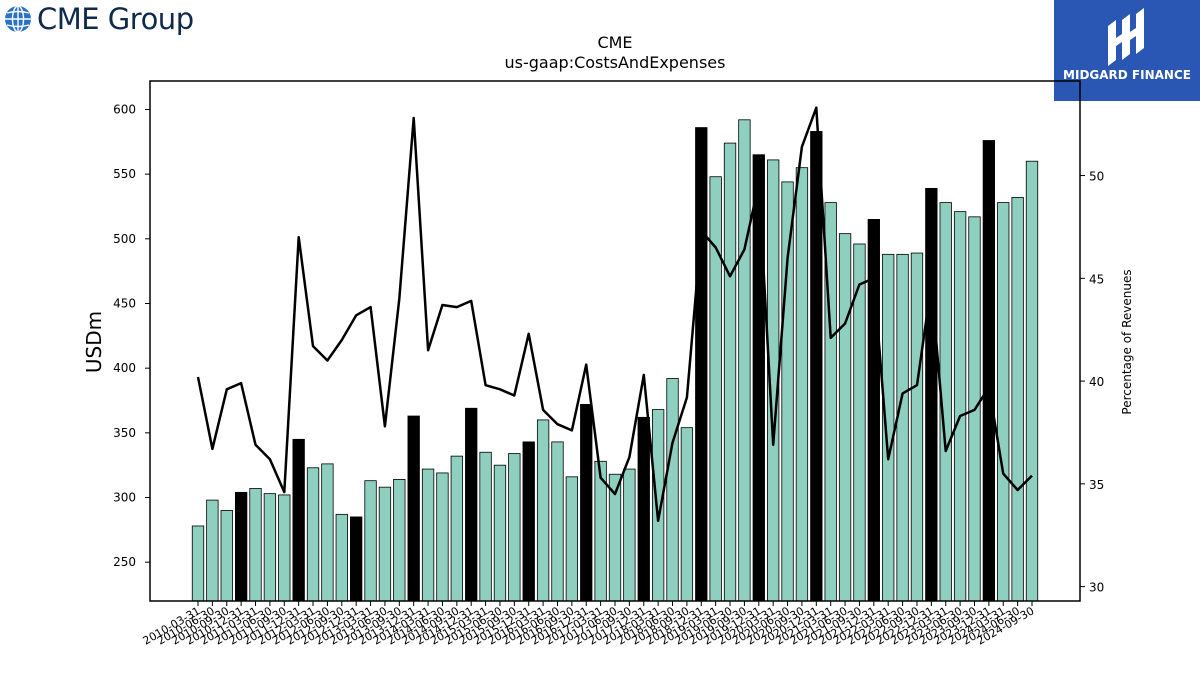 This screenshot has height=675, width=1200. I want to click on y-axis-label: USDm, so click(94, 342).